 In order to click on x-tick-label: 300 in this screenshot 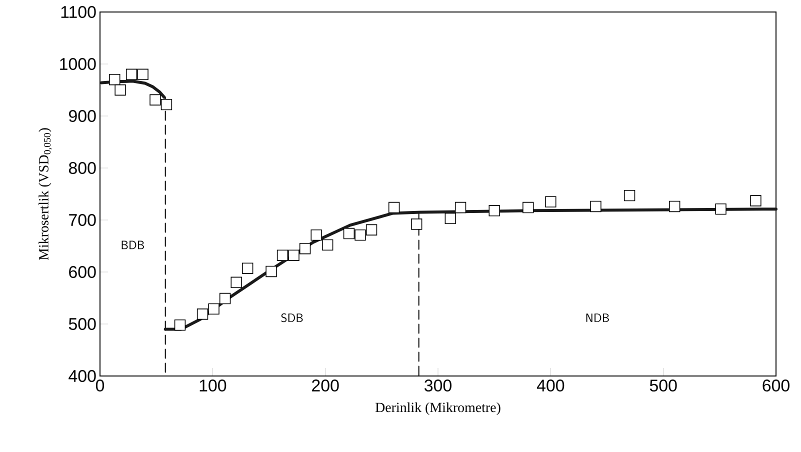, I will do `click(438, 386)`.